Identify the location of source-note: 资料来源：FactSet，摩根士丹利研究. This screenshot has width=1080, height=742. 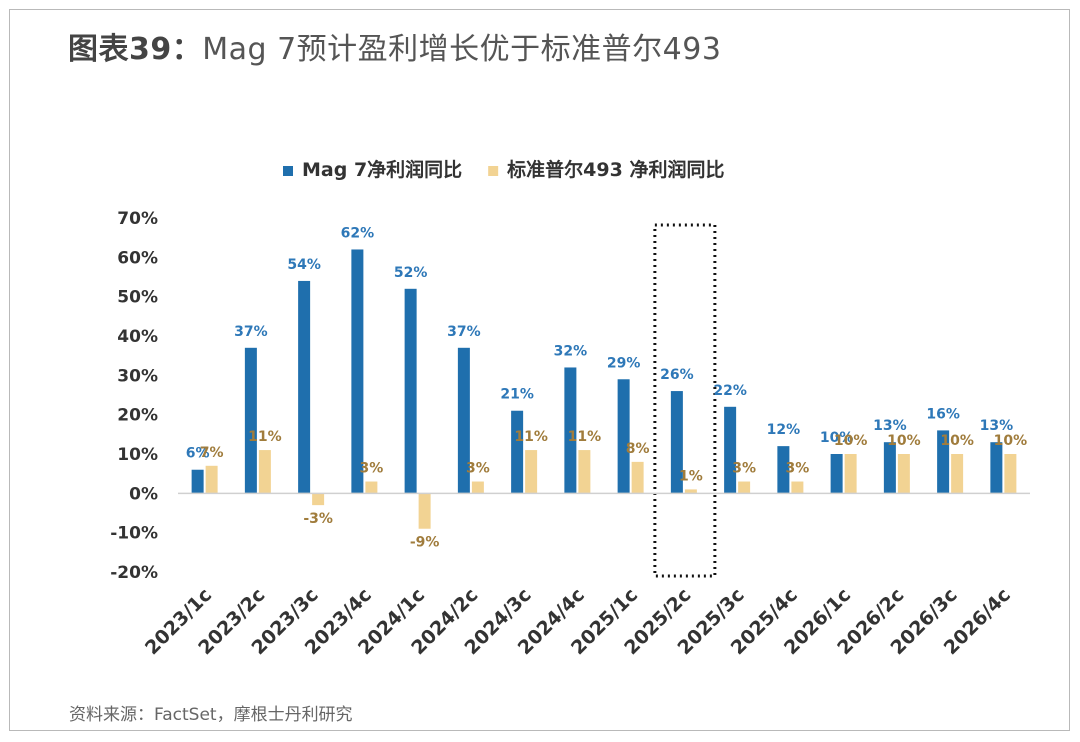
(211, 715).